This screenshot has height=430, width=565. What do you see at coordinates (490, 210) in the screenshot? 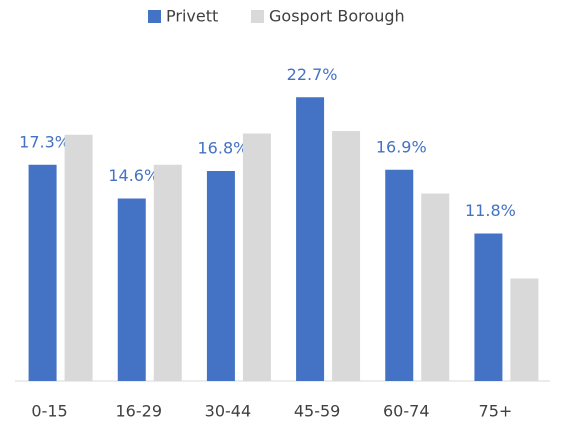
I see `data-label: 11.8%` at bounding box center [490, 210].